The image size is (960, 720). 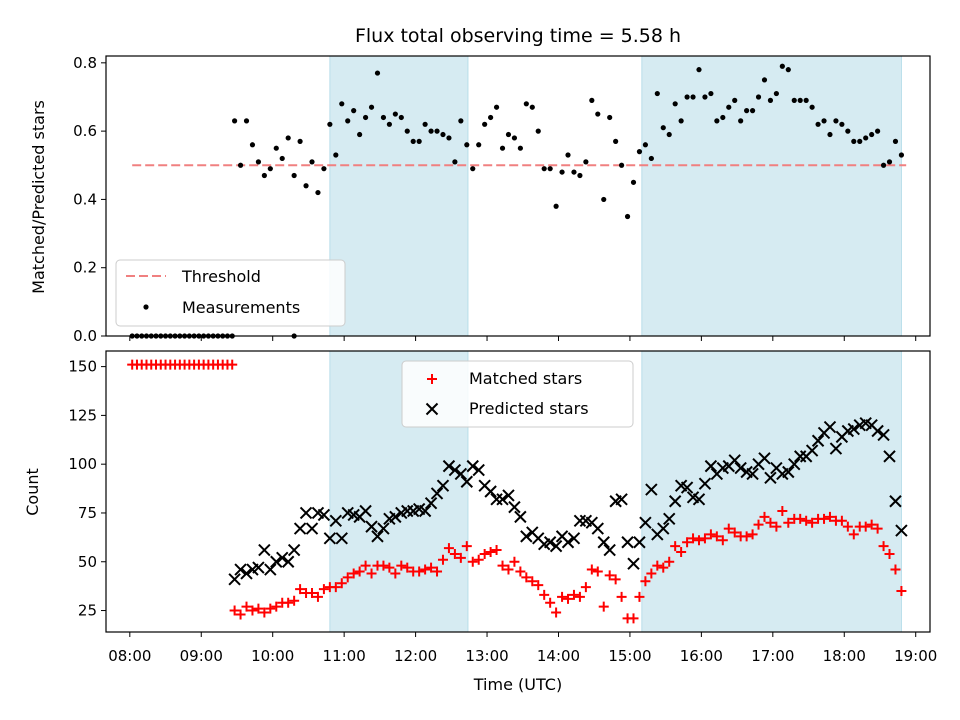 What do you see at coordinates (629, 656) in the screenshot?
I see `x-tick-label: 15:00` at bounding box center [629, 656].